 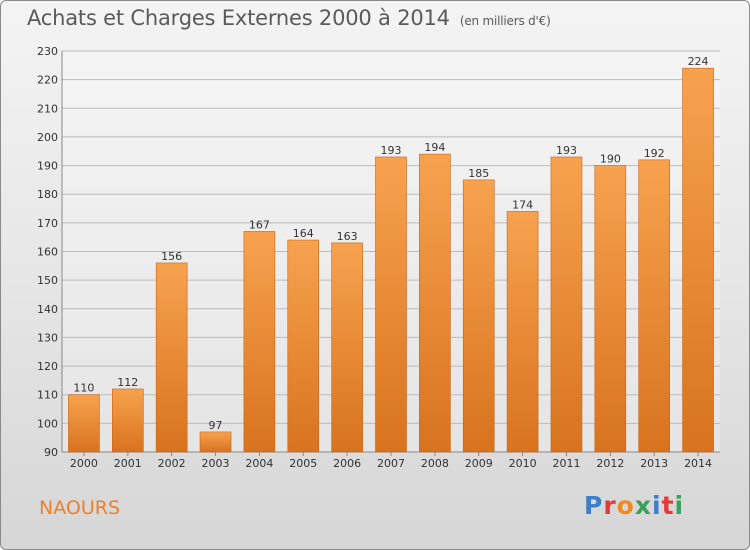 I want to click on chart-unit-note: (en milliers d'€), so click(x=505, y=21).